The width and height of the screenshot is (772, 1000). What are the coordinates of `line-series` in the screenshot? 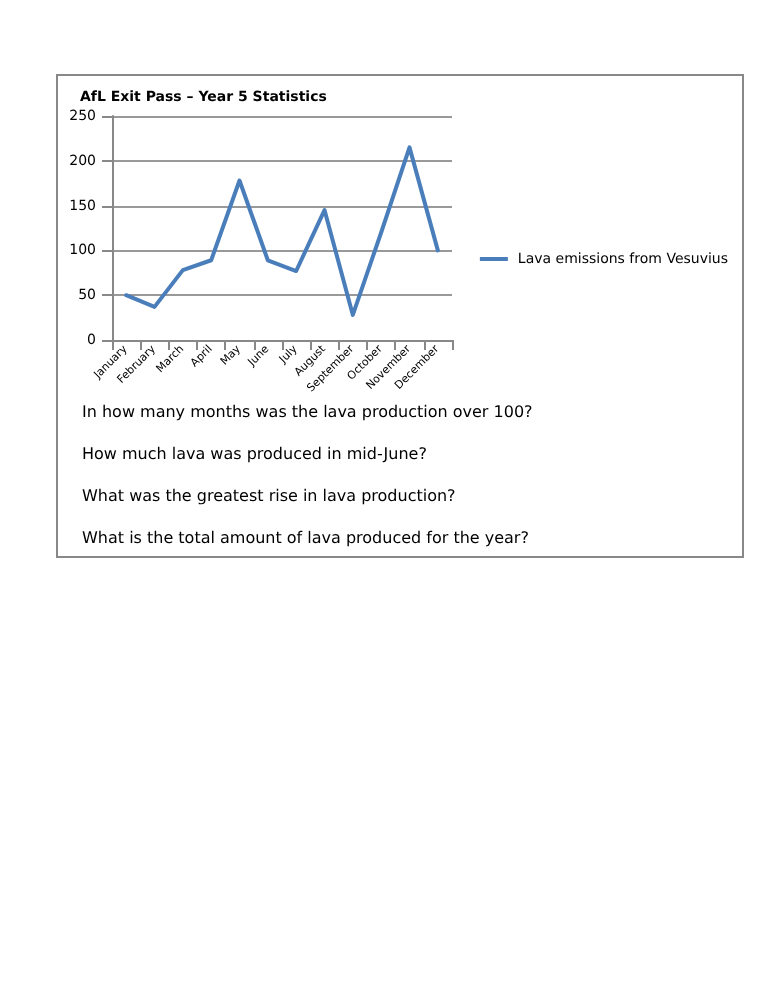 It's located at (282, 231).